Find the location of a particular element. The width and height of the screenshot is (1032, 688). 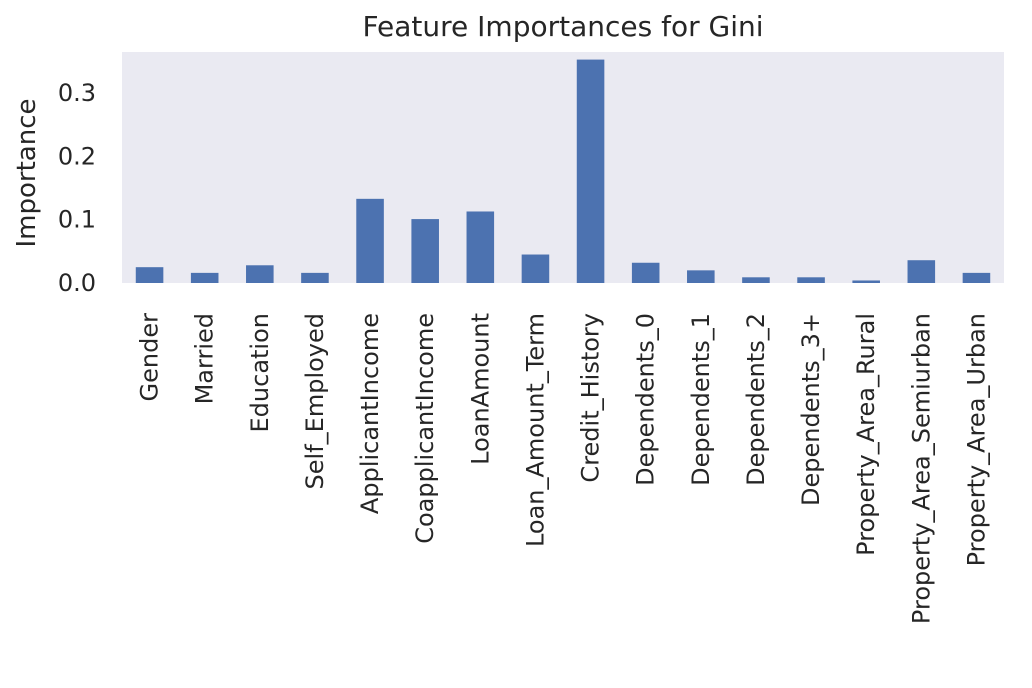

x-tick-label: Property_Area_Rural is located at coordinates (866, 434).